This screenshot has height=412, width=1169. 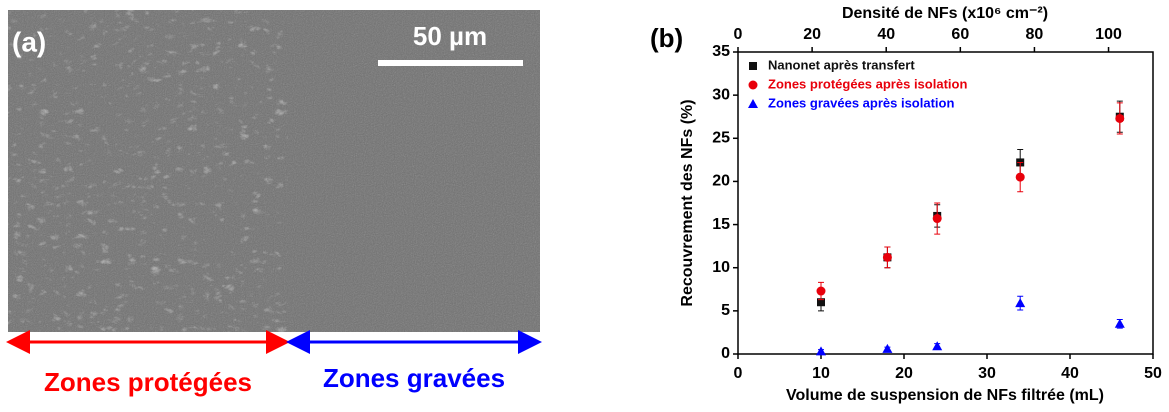 I want to click on y-tick-label: 15, so click(x=721, y=224).